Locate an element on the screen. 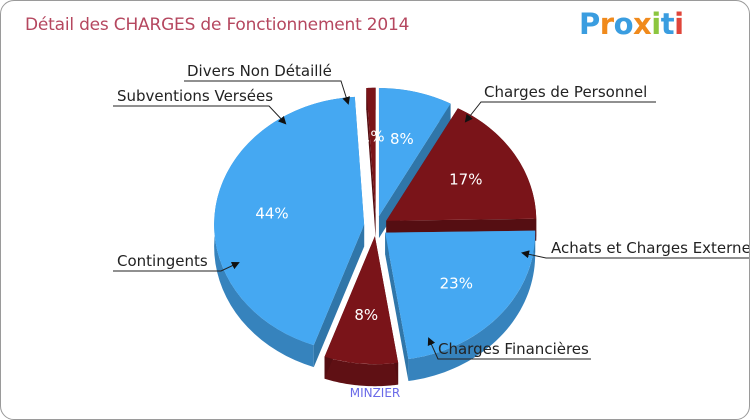  slice-label: Divers Non Détaillé is located at coordinates (259, 71).